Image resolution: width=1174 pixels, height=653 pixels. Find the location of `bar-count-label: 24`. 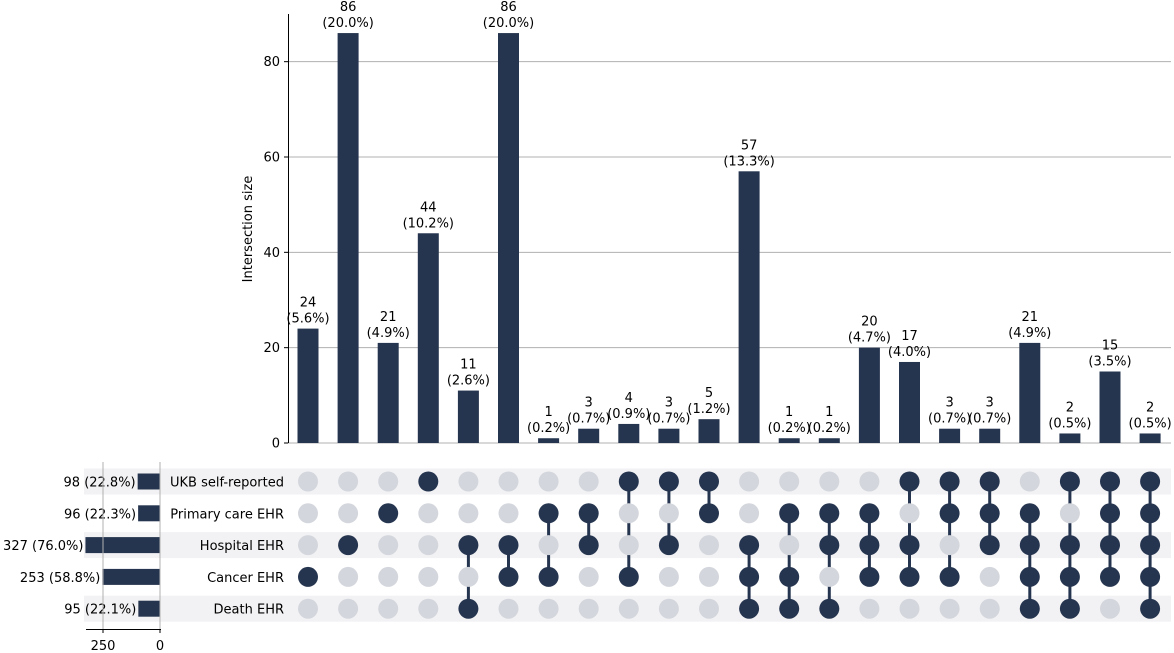

bar-count-label: 24 is located at coordinates (308, 303).